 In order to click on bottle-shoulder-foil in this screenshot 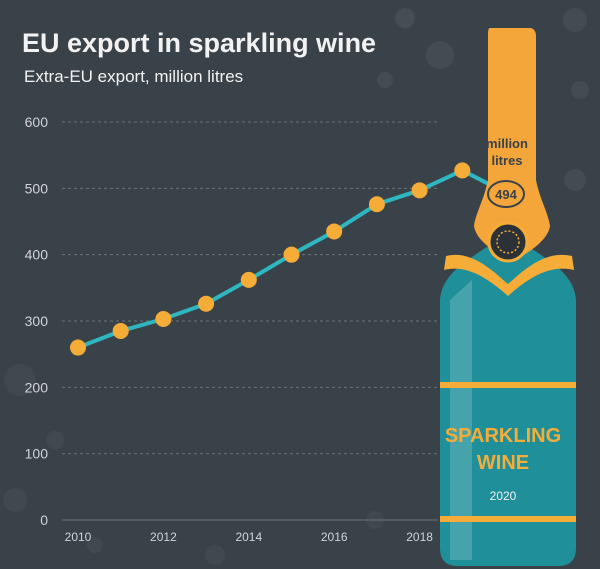, I will do `click(509, 275)`.